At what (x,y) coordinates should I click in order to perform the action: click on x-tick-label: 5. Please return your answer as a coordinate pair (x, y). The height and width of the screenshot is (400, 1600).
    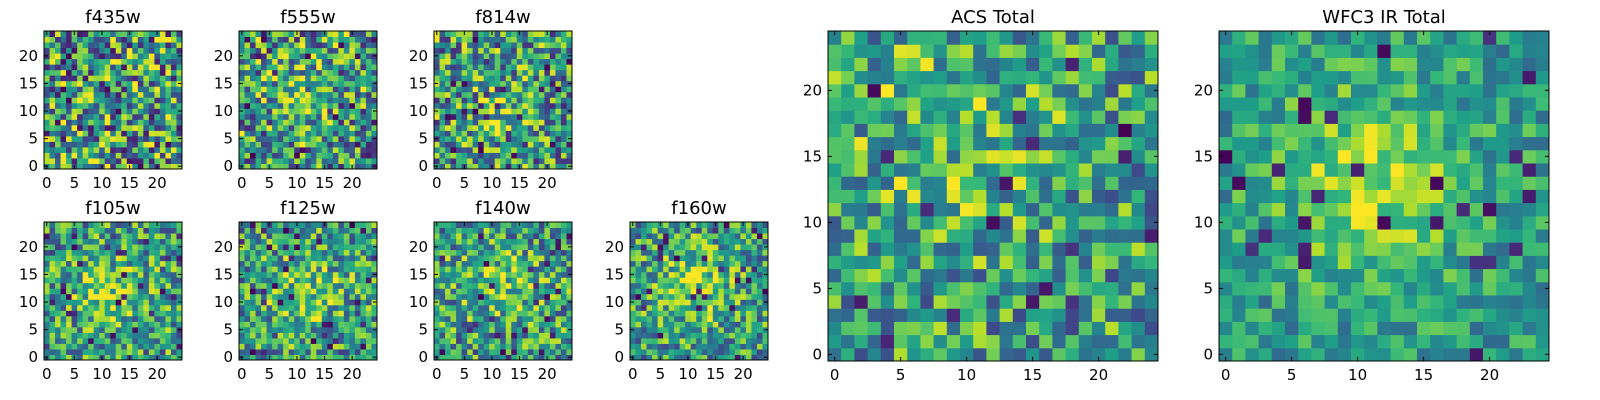
    Looking at the image, I should click on (270, 183).